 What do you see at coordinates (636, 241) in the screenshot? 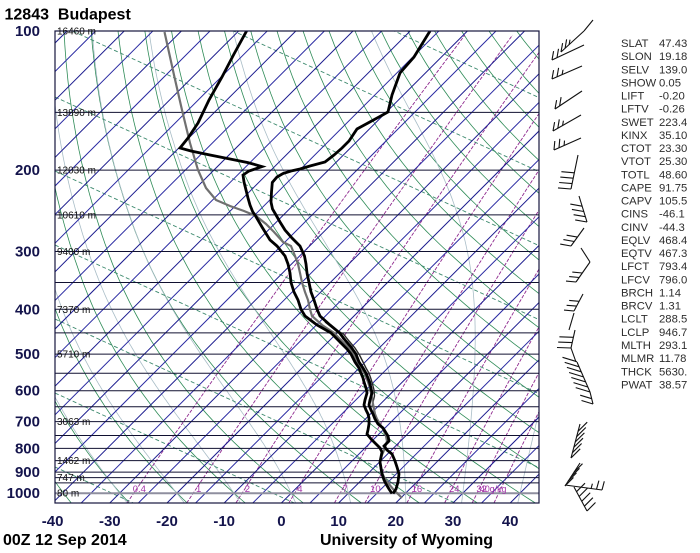
I see `svg-text: EQLV` at bounding box center [636, 241].